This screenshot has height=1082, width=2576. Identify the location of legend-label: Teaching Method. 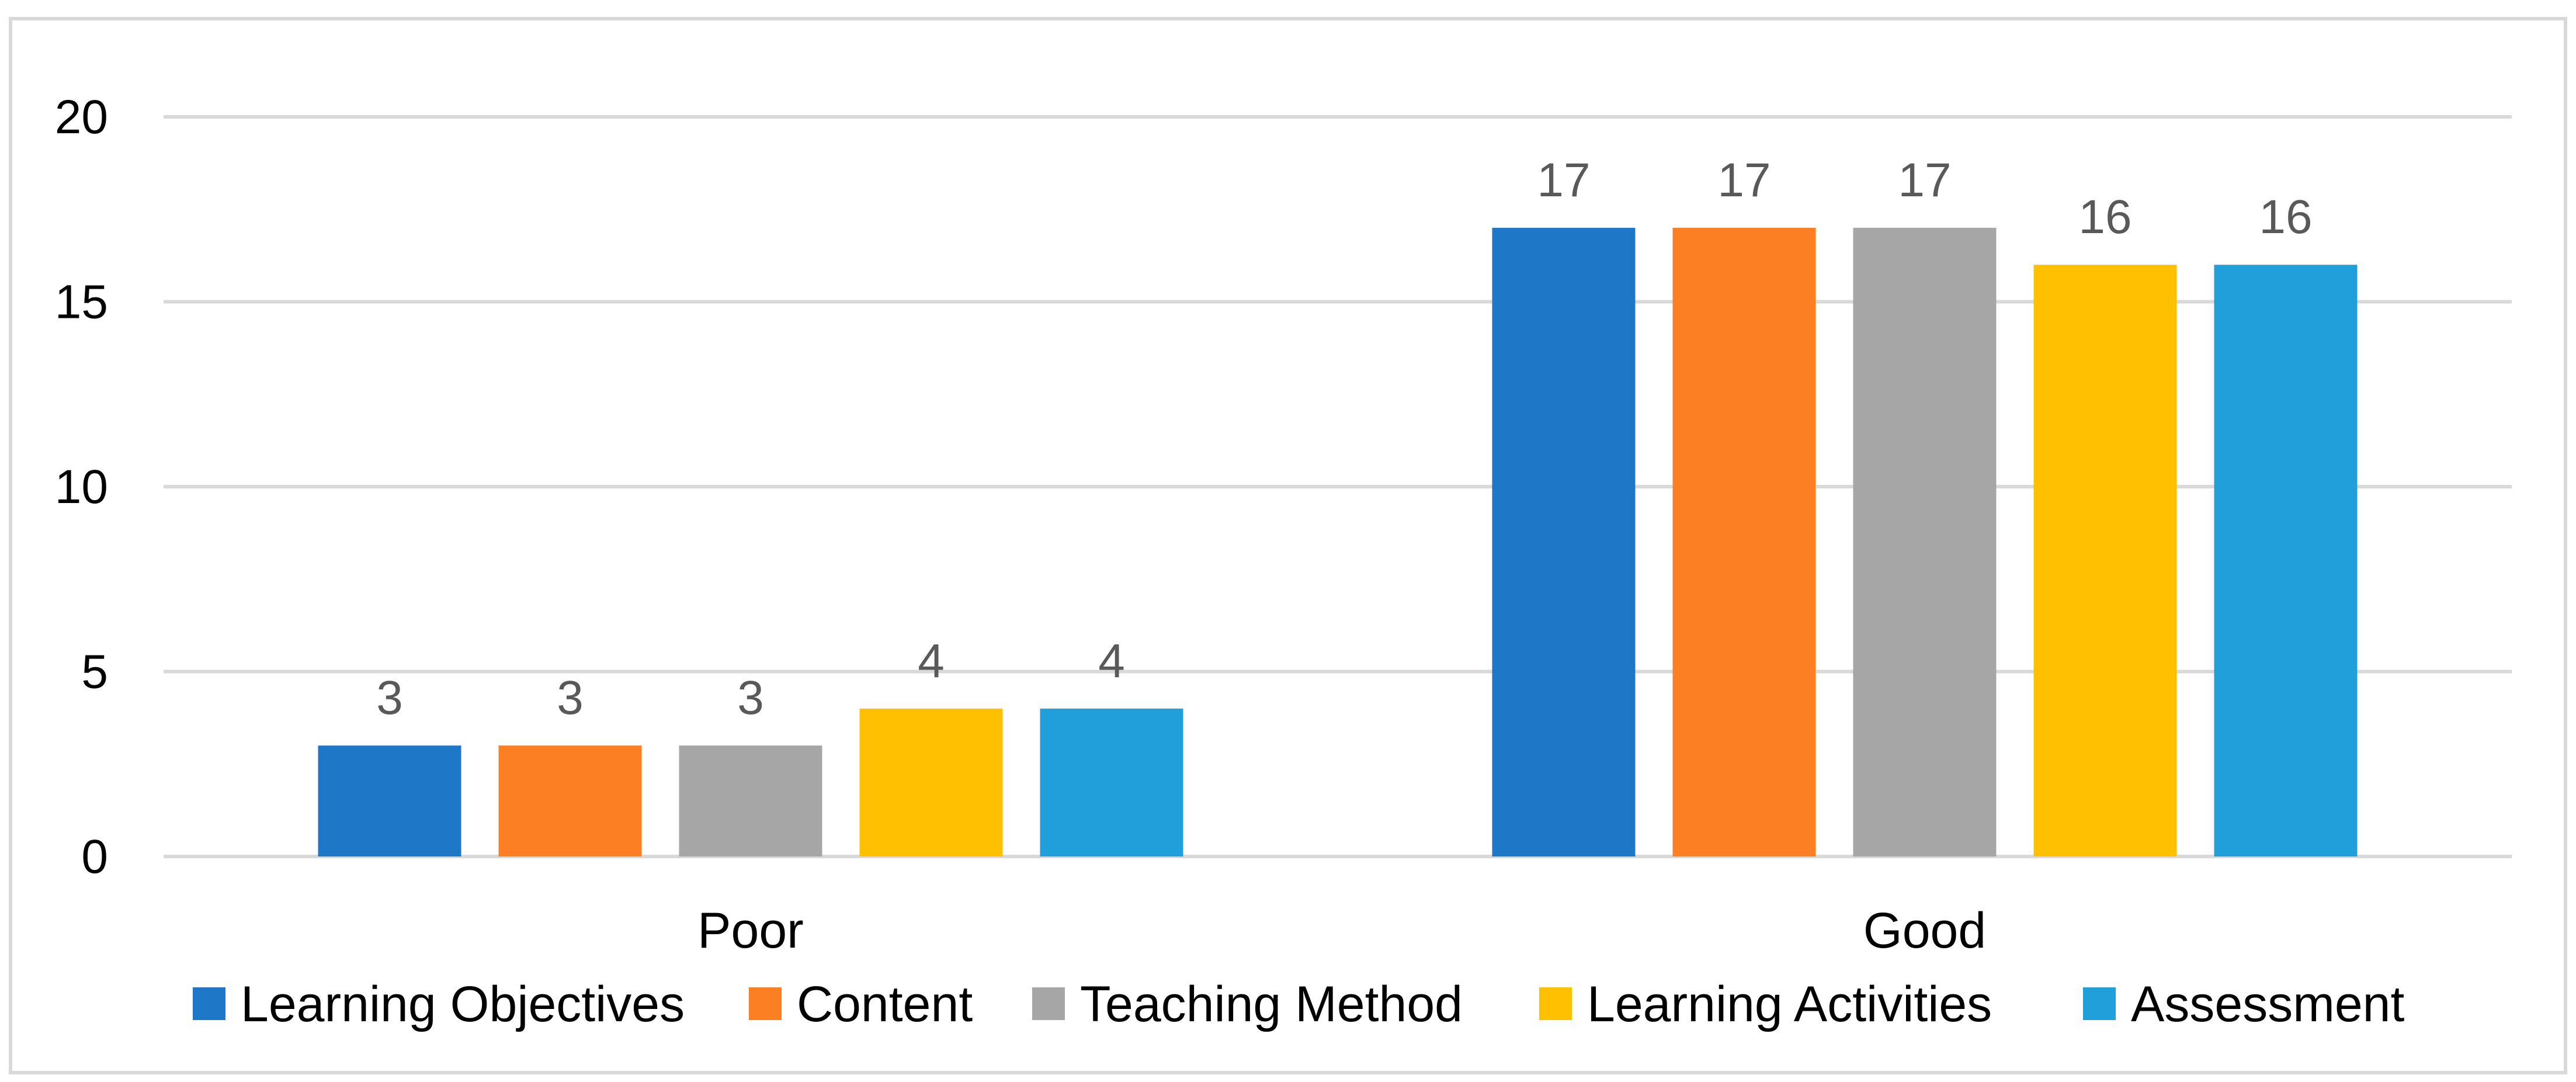
(1272, 1004).